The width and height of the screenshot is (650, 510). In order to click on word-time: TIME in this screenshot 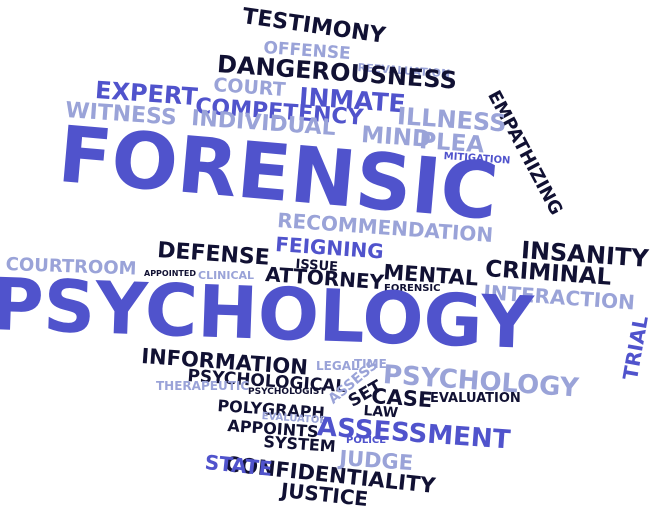, I will do `click(370, 364)`.